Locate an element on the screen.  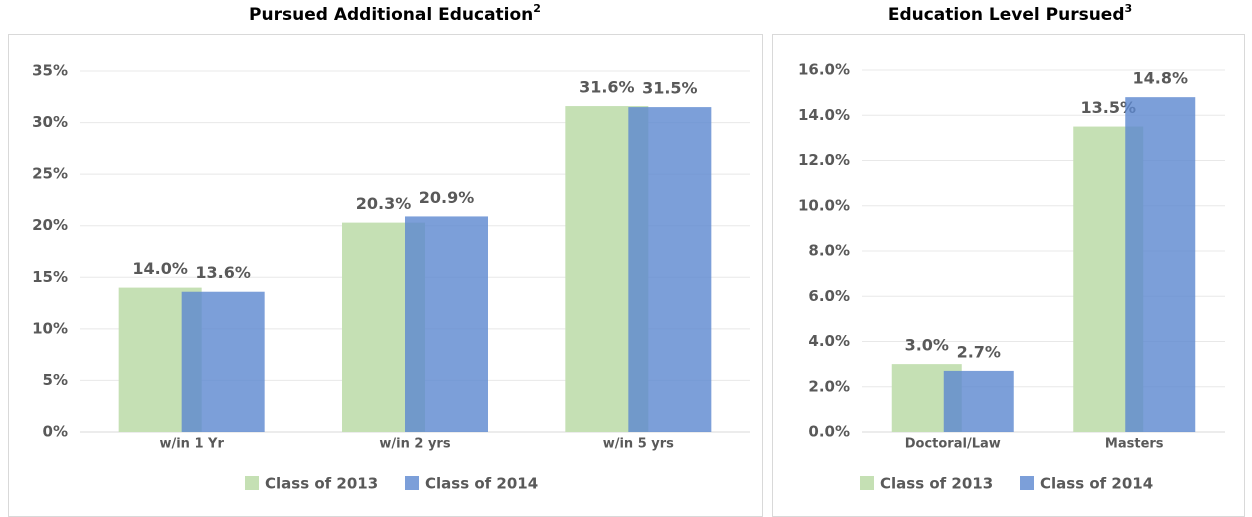
chart-title: Education Level Pursued3 is located at coordinates (1010, 13).